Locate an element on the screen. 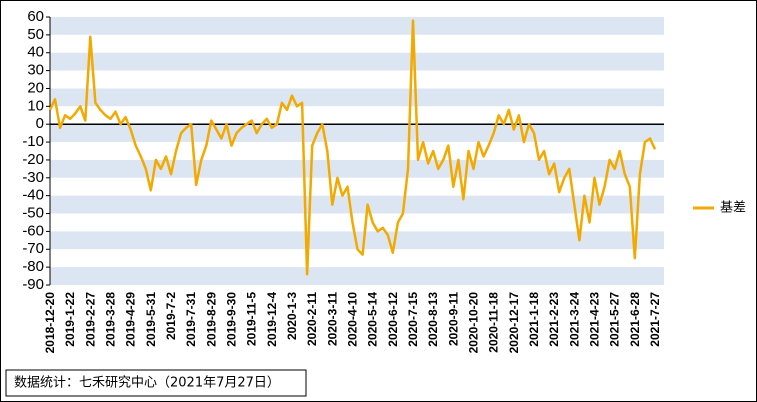  y-tick-label: 30 is located at coordinates (35, 70).